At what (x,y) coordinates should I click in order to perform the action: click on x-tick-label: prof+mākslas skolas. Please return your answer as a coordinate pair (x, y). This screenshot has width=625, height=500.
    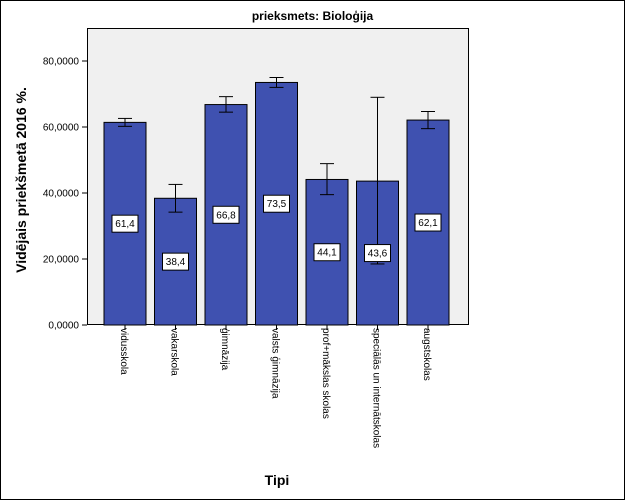
    Looking at the image, I should click on (325, 373).